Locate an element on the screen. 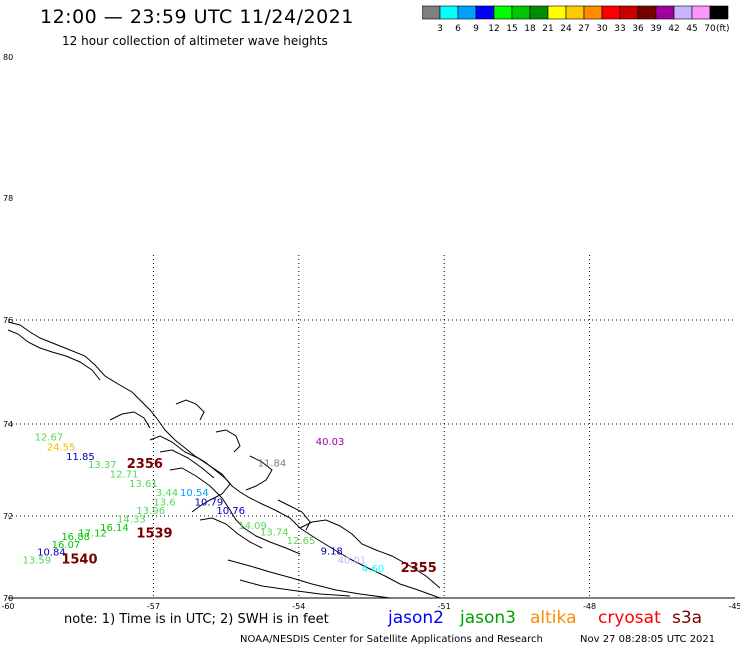  lon-tick-label: -54 is located at coordinates (298, 606).